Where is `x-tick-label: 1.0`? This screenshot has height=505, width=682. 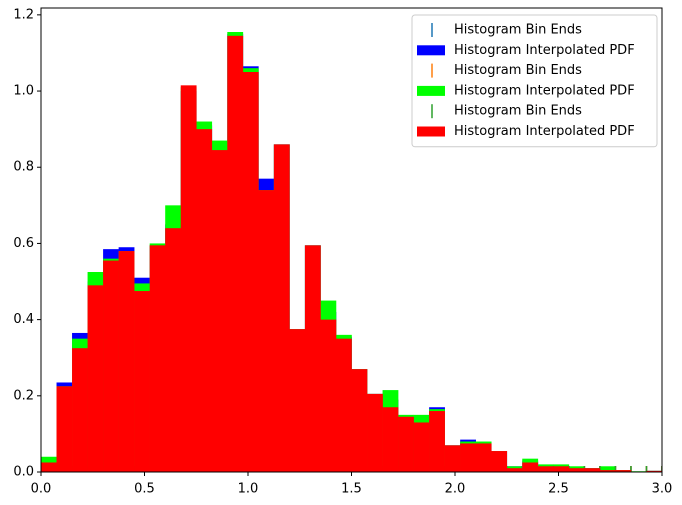 x-tick-label: 1.0 is located at coordinates (248, 489).